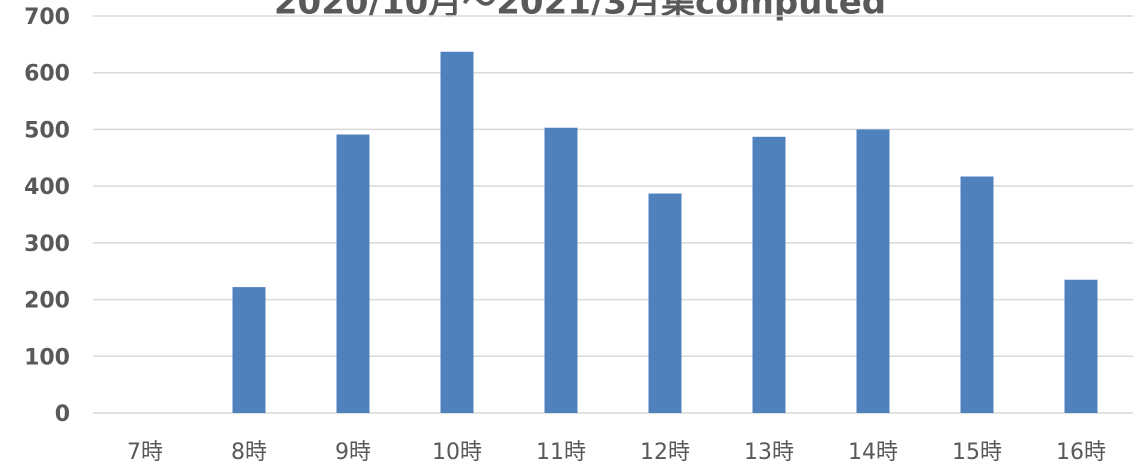  What do you see at coordinates (977, 452) in the screenshot?
I see `x-tick-label: 15時` at bounding box center [977, 452].